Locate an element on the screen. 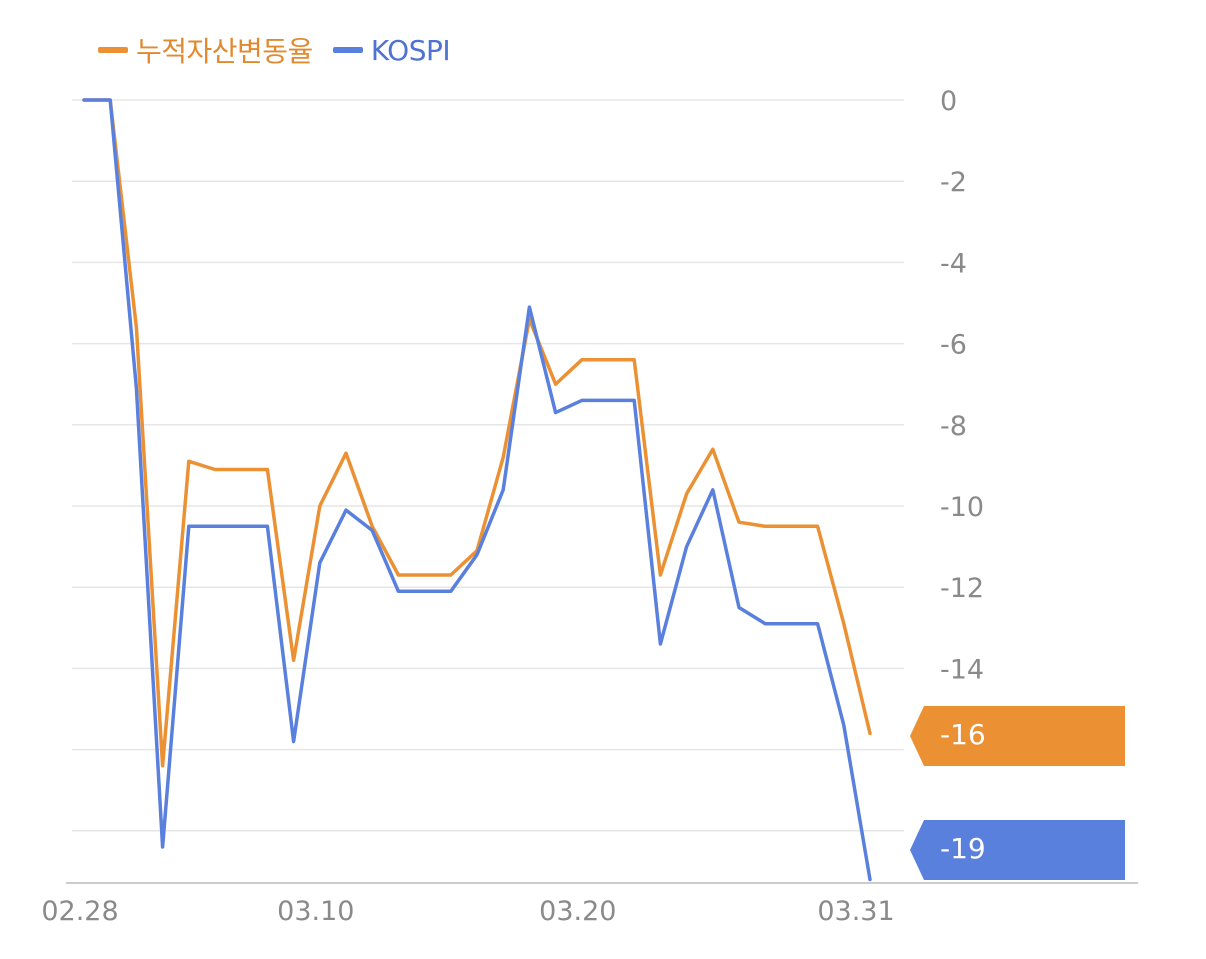  x-tick-label: 03.10 is located at coordinates (315, 911).